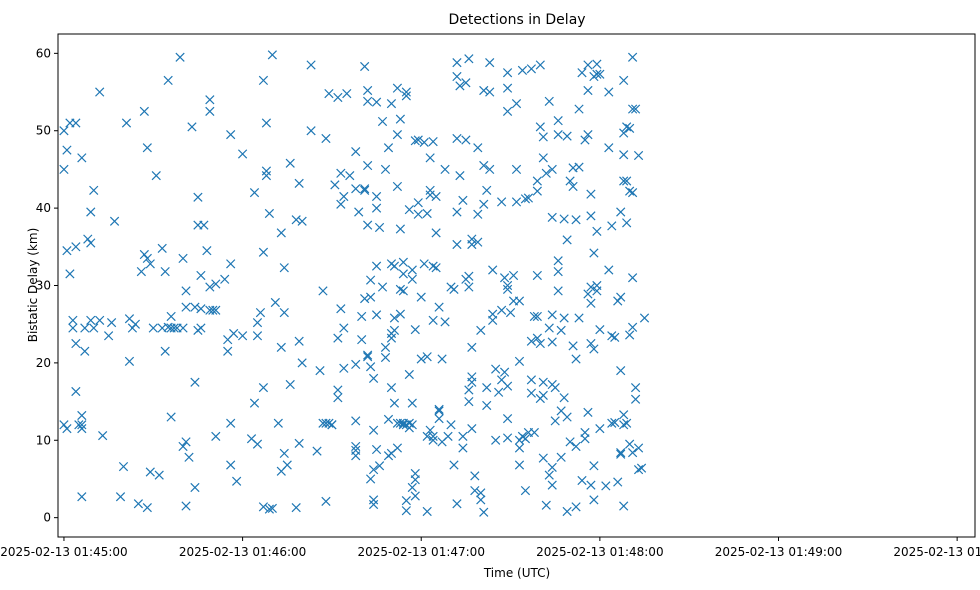  I want to click on y-tick-label: 0, so click(47, 518).